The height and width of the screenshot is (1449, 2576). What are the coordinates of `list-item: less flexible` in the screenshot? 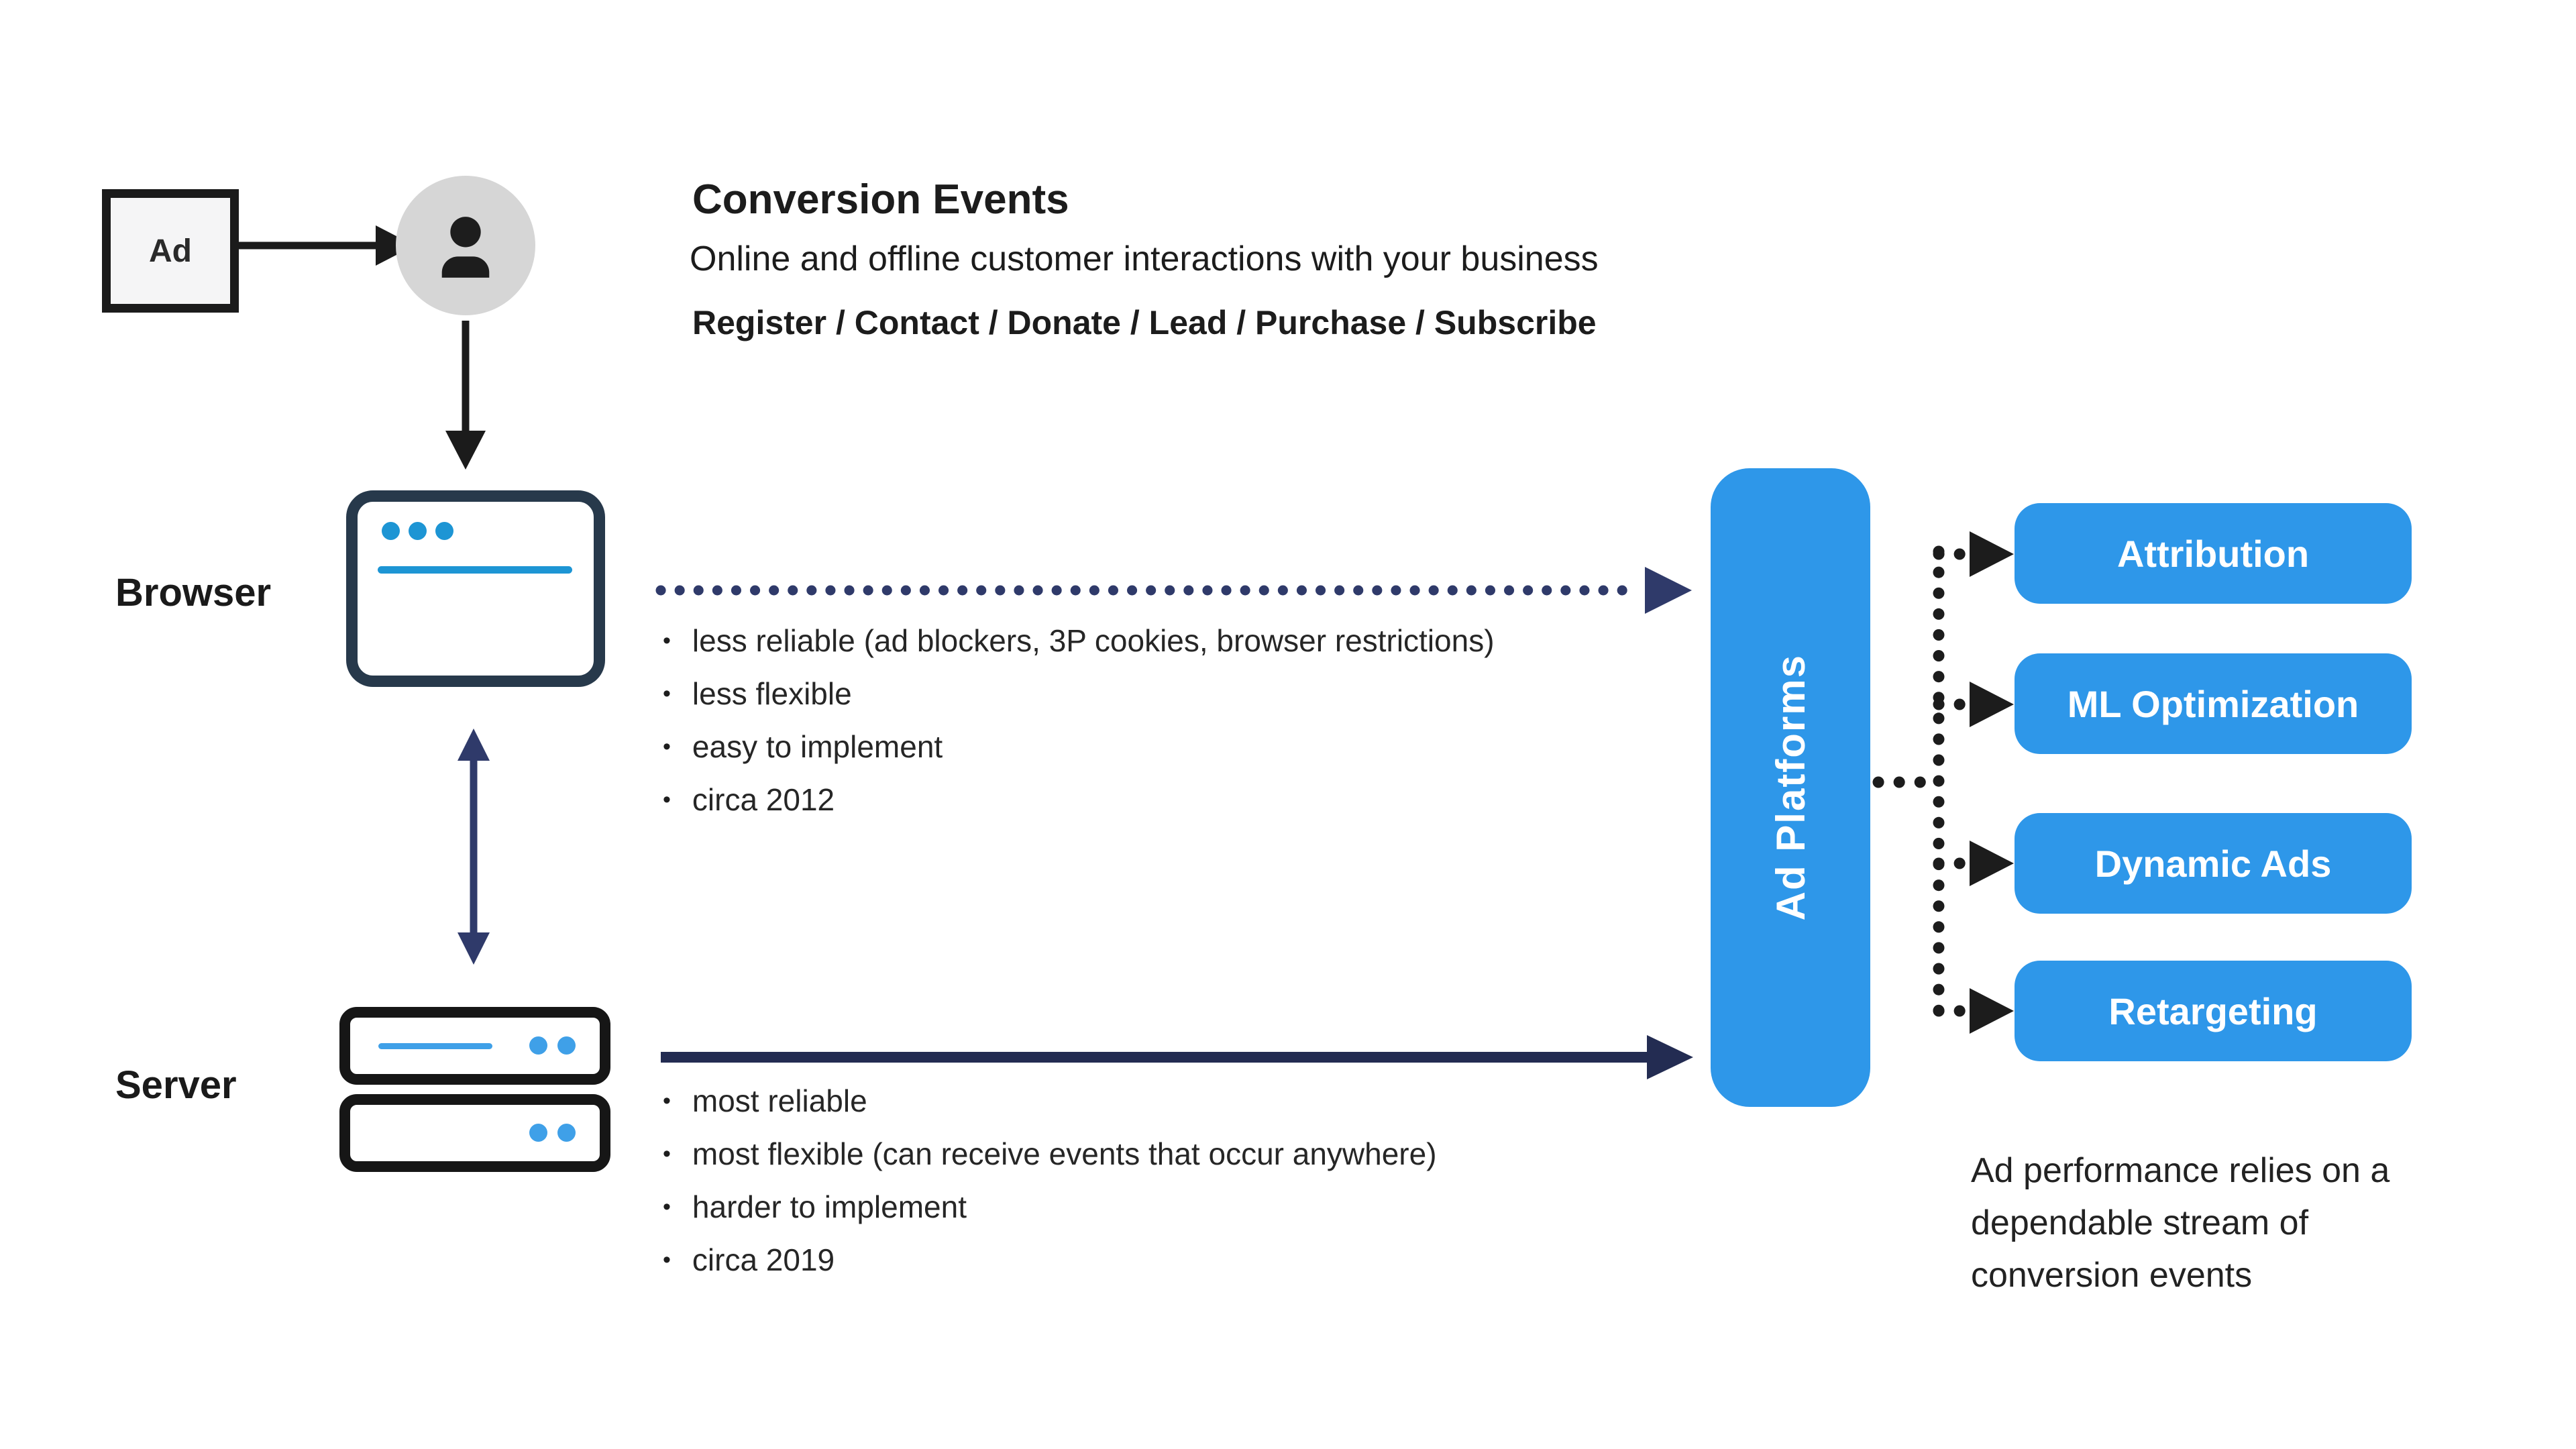 It's located at (1079, 693).